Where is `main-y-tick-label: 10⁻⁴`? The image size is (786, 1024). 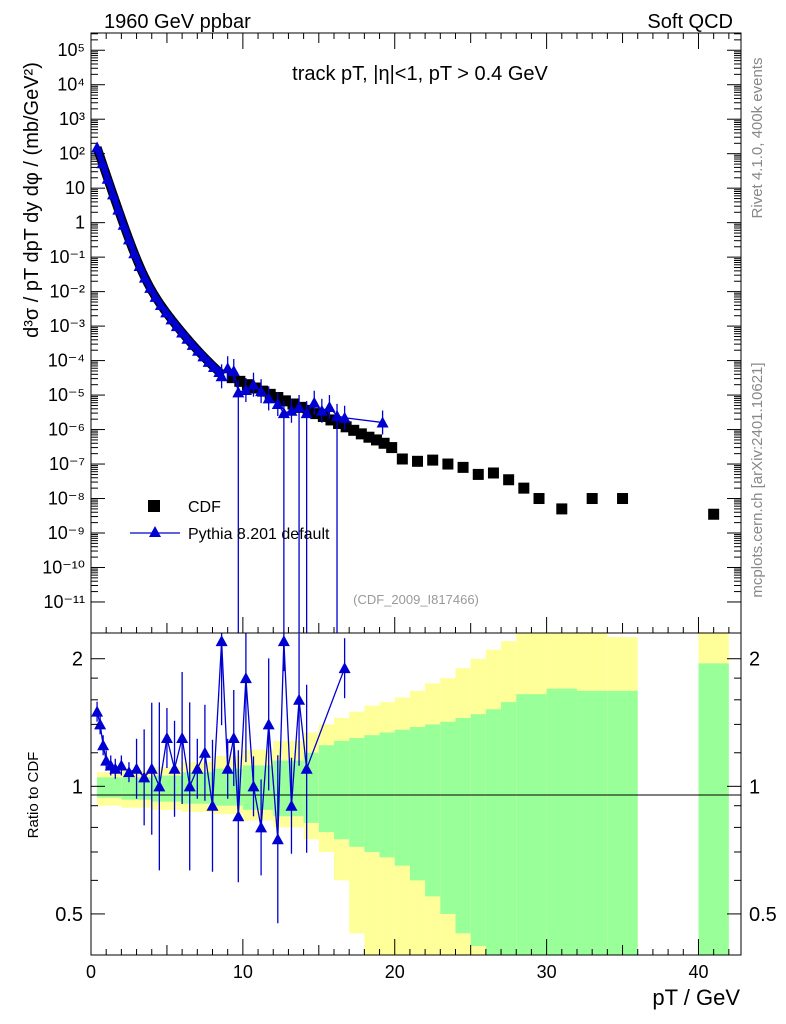 main-y-tick-label: 10⁻⁴ is located at coordinates (66, 361).